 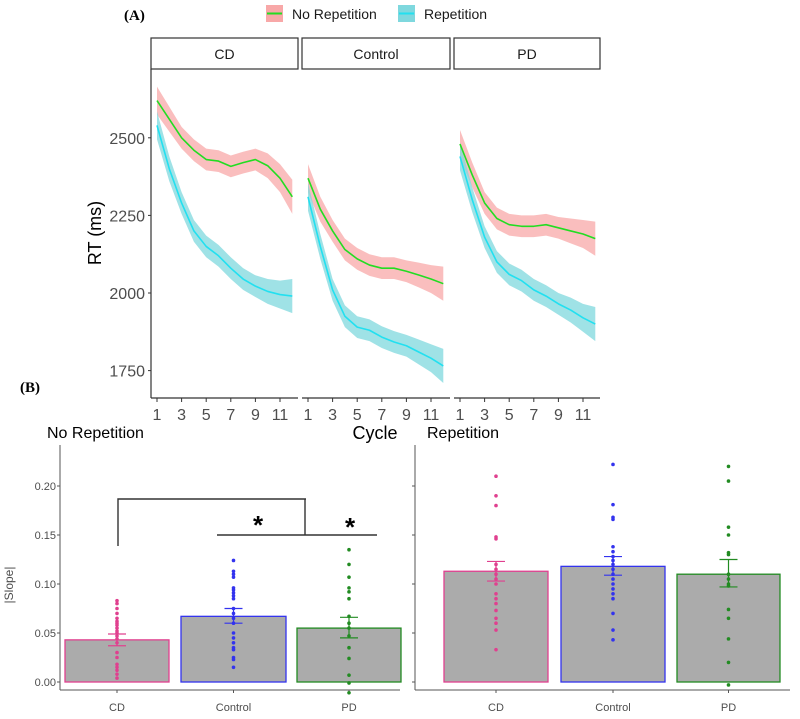 What do you see at coordinates (496, 708) in the screenshot?
I see `x-tick-label: CD` at bounding box center [496, 708].